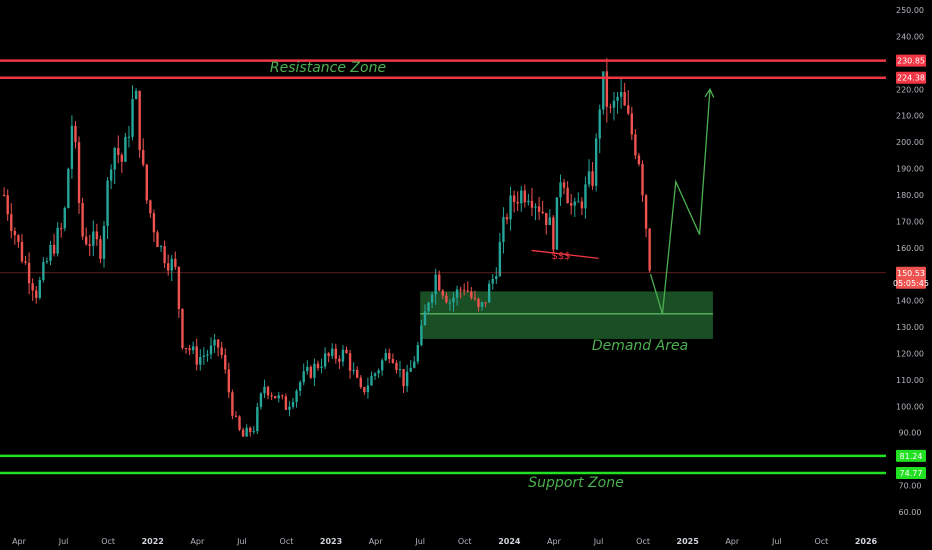  What do you see at coordinates (911, 456) in the screenshot?
I see `support-upper-badge: 81.24` at bounding box center [911, 456].